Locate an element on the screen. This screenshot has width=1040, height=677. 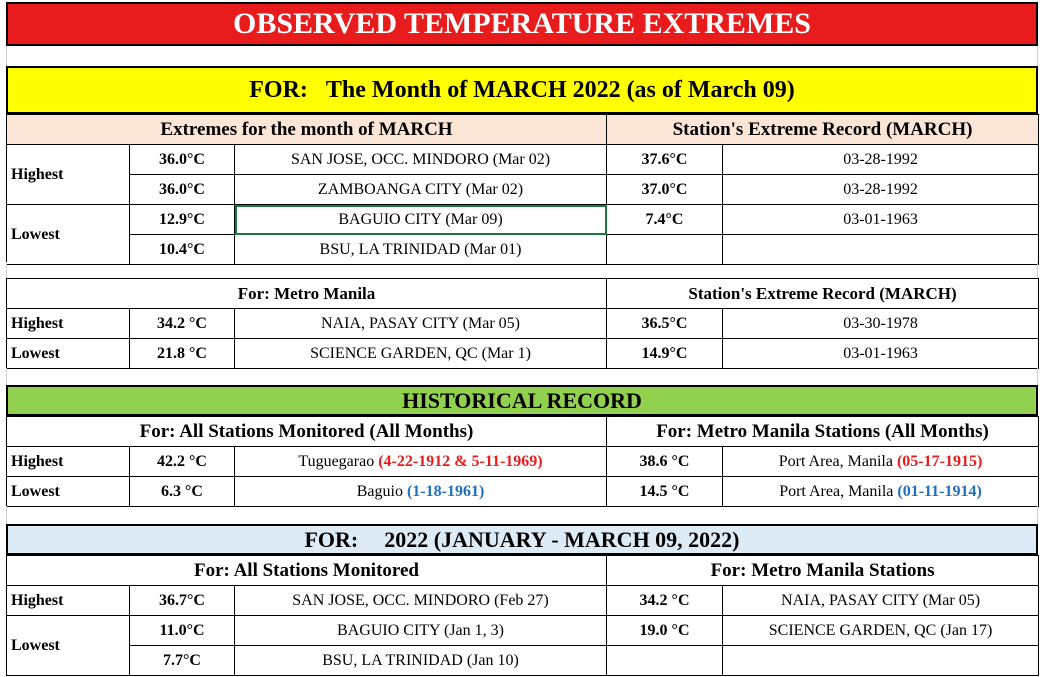
year-rec-station-2: SCIENCE GARDEN, QC (Jan 17) is located at coordinates (881, 630).